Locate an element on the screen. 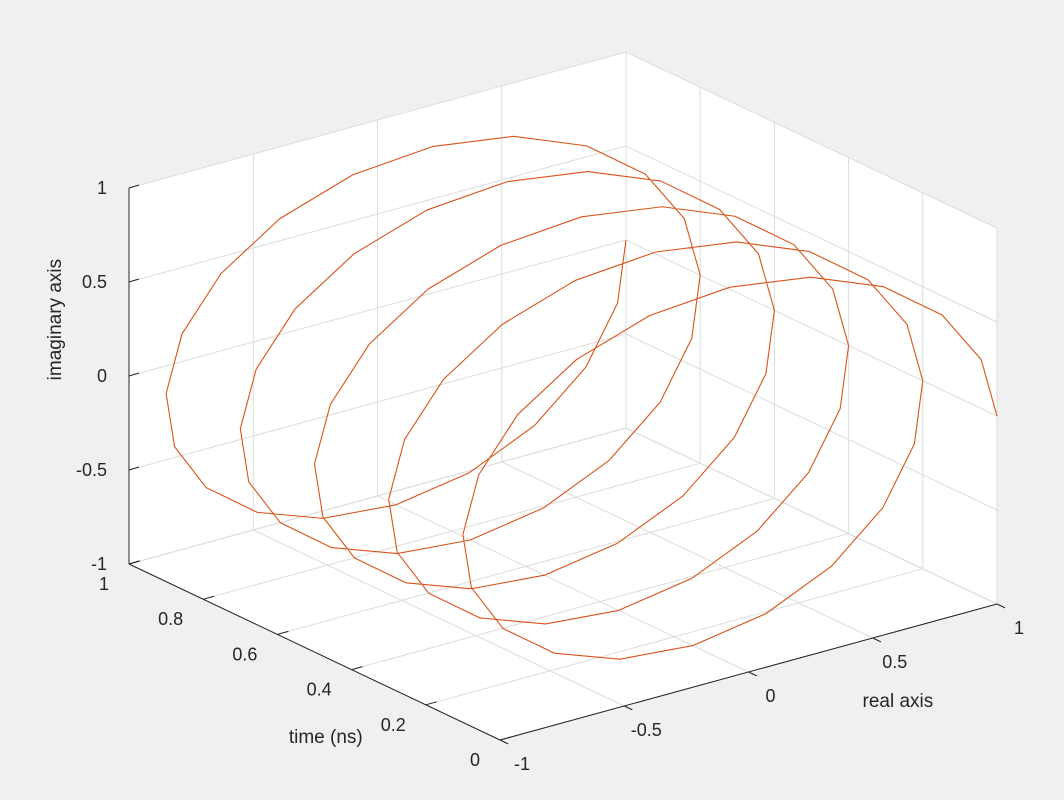 This screenshot has width=1064, height=800. y-axis-title: time (ns) is located at coordinates (326, 737).